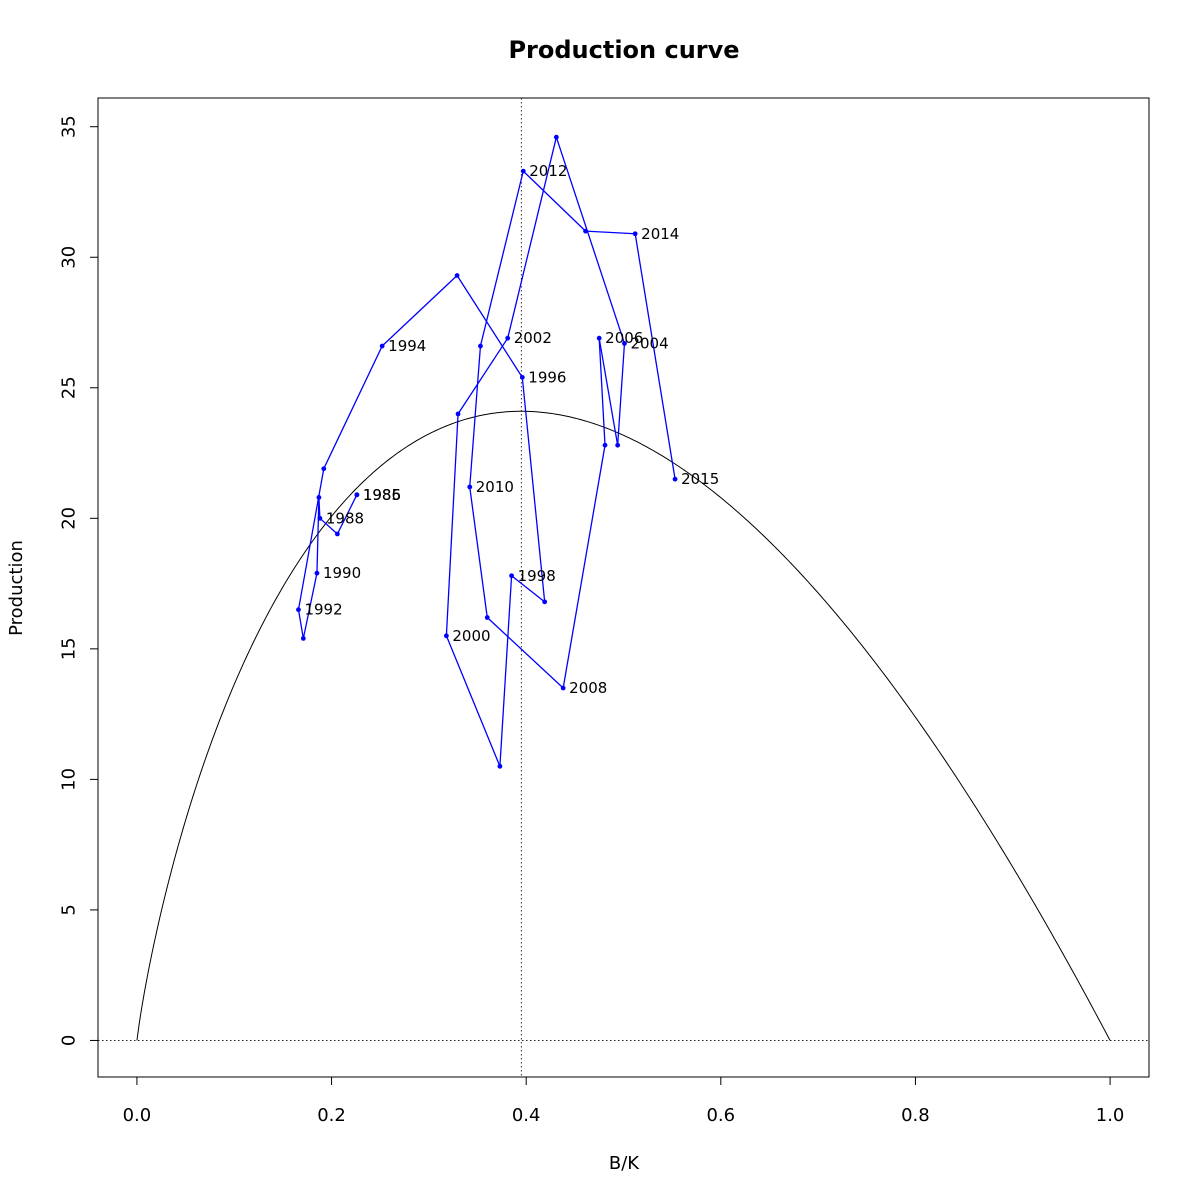  What do you see at coordinates (137, 1115) in the screenshot?
I see `x-tick-label: 0.0` at bounding box center [137, 1115].